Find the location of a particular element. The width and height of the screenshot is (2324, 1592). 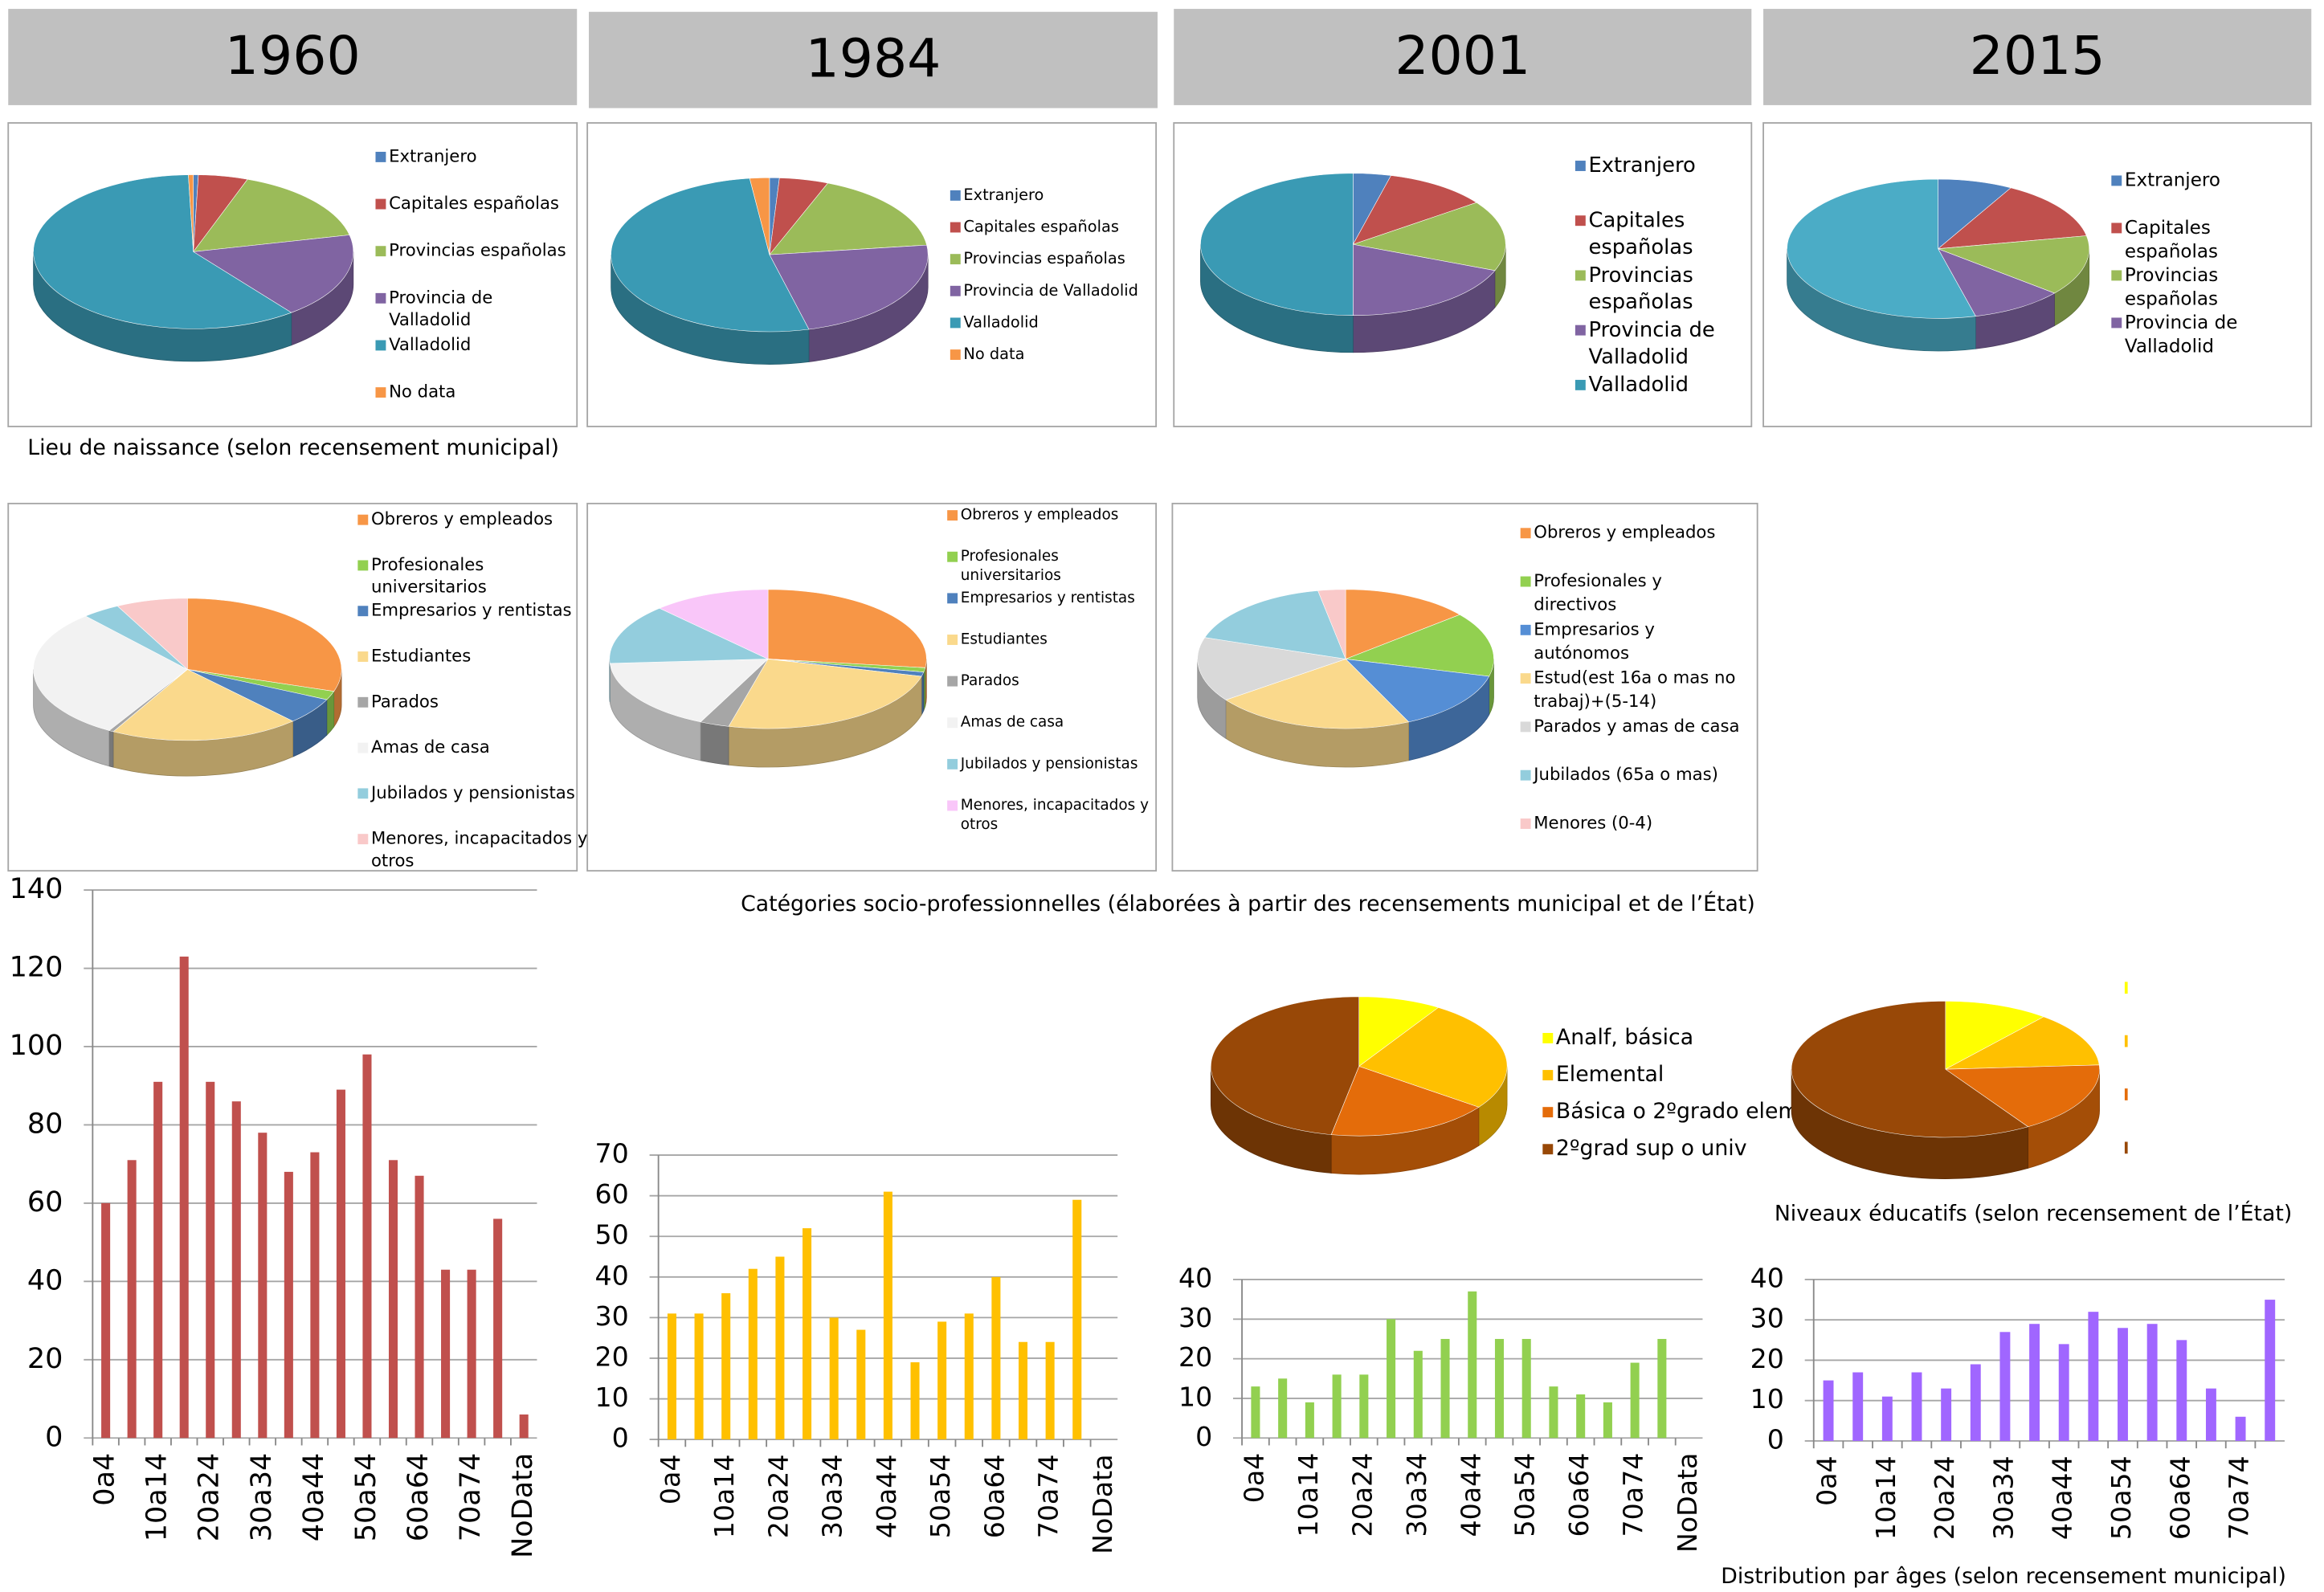

pie-side is located at coordinates (111, 749).